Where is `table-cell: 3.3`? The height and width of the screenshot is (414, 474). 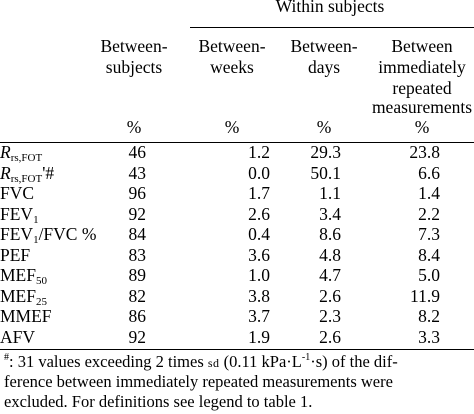
table-cell: 3.3 is located at coordinates (429, 336).